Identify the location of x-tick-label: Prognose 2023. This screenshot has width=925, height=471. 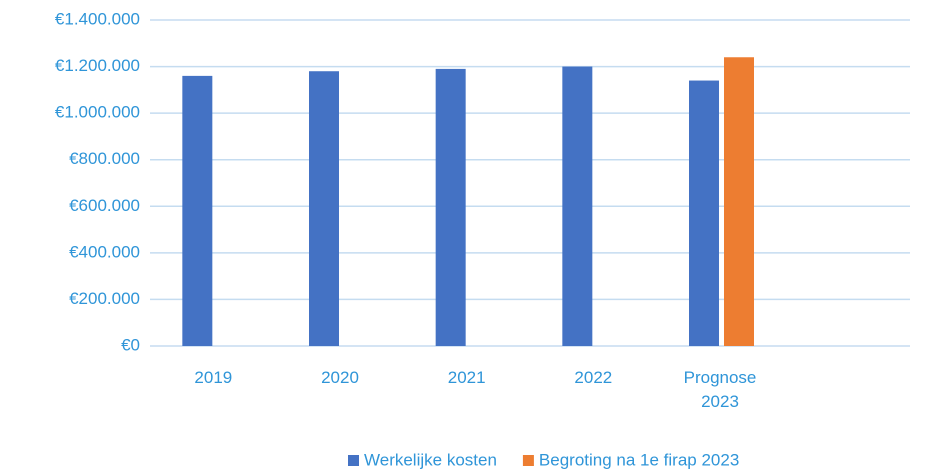
(720, 389).